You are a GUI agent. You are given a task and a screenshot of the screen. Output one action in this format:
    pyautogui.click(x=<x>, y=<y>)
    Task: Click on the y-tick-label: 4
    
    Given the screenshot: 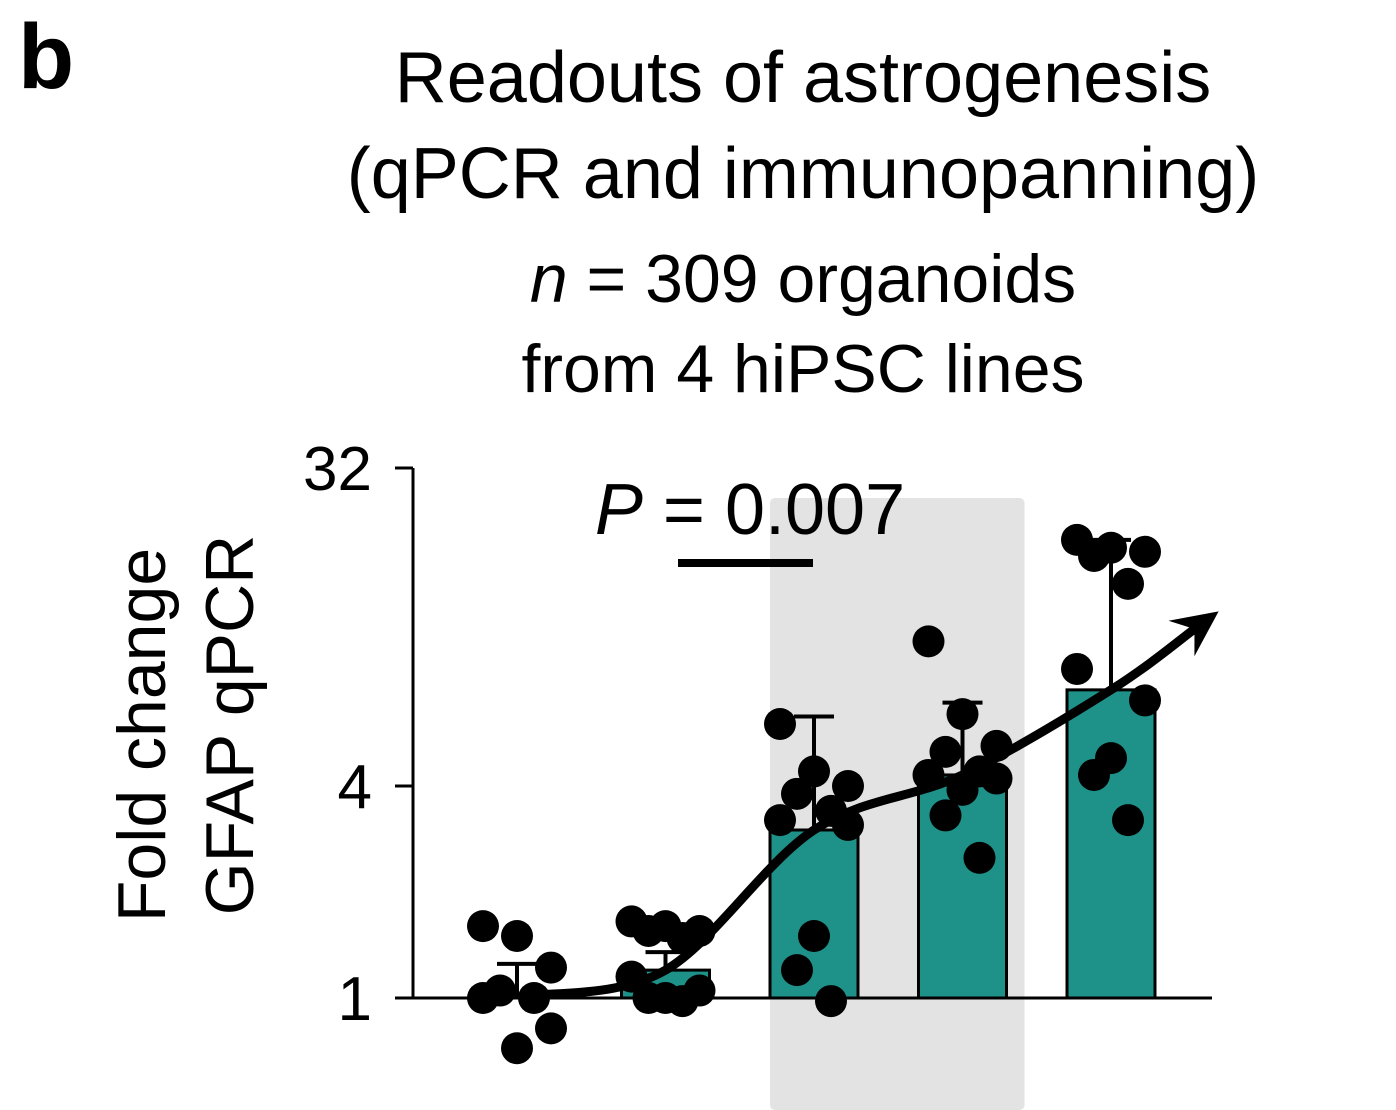 What is the action you would take?
    pyautogui.click(x=355, y=787)
    